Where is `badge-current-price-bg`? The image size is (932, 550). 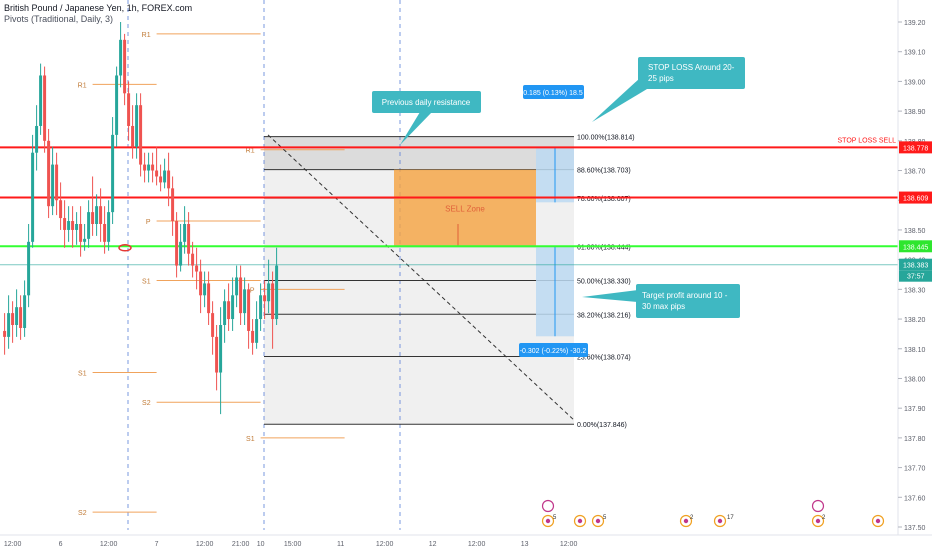
badge-current-price-bg is located at coordinates (915, 264).